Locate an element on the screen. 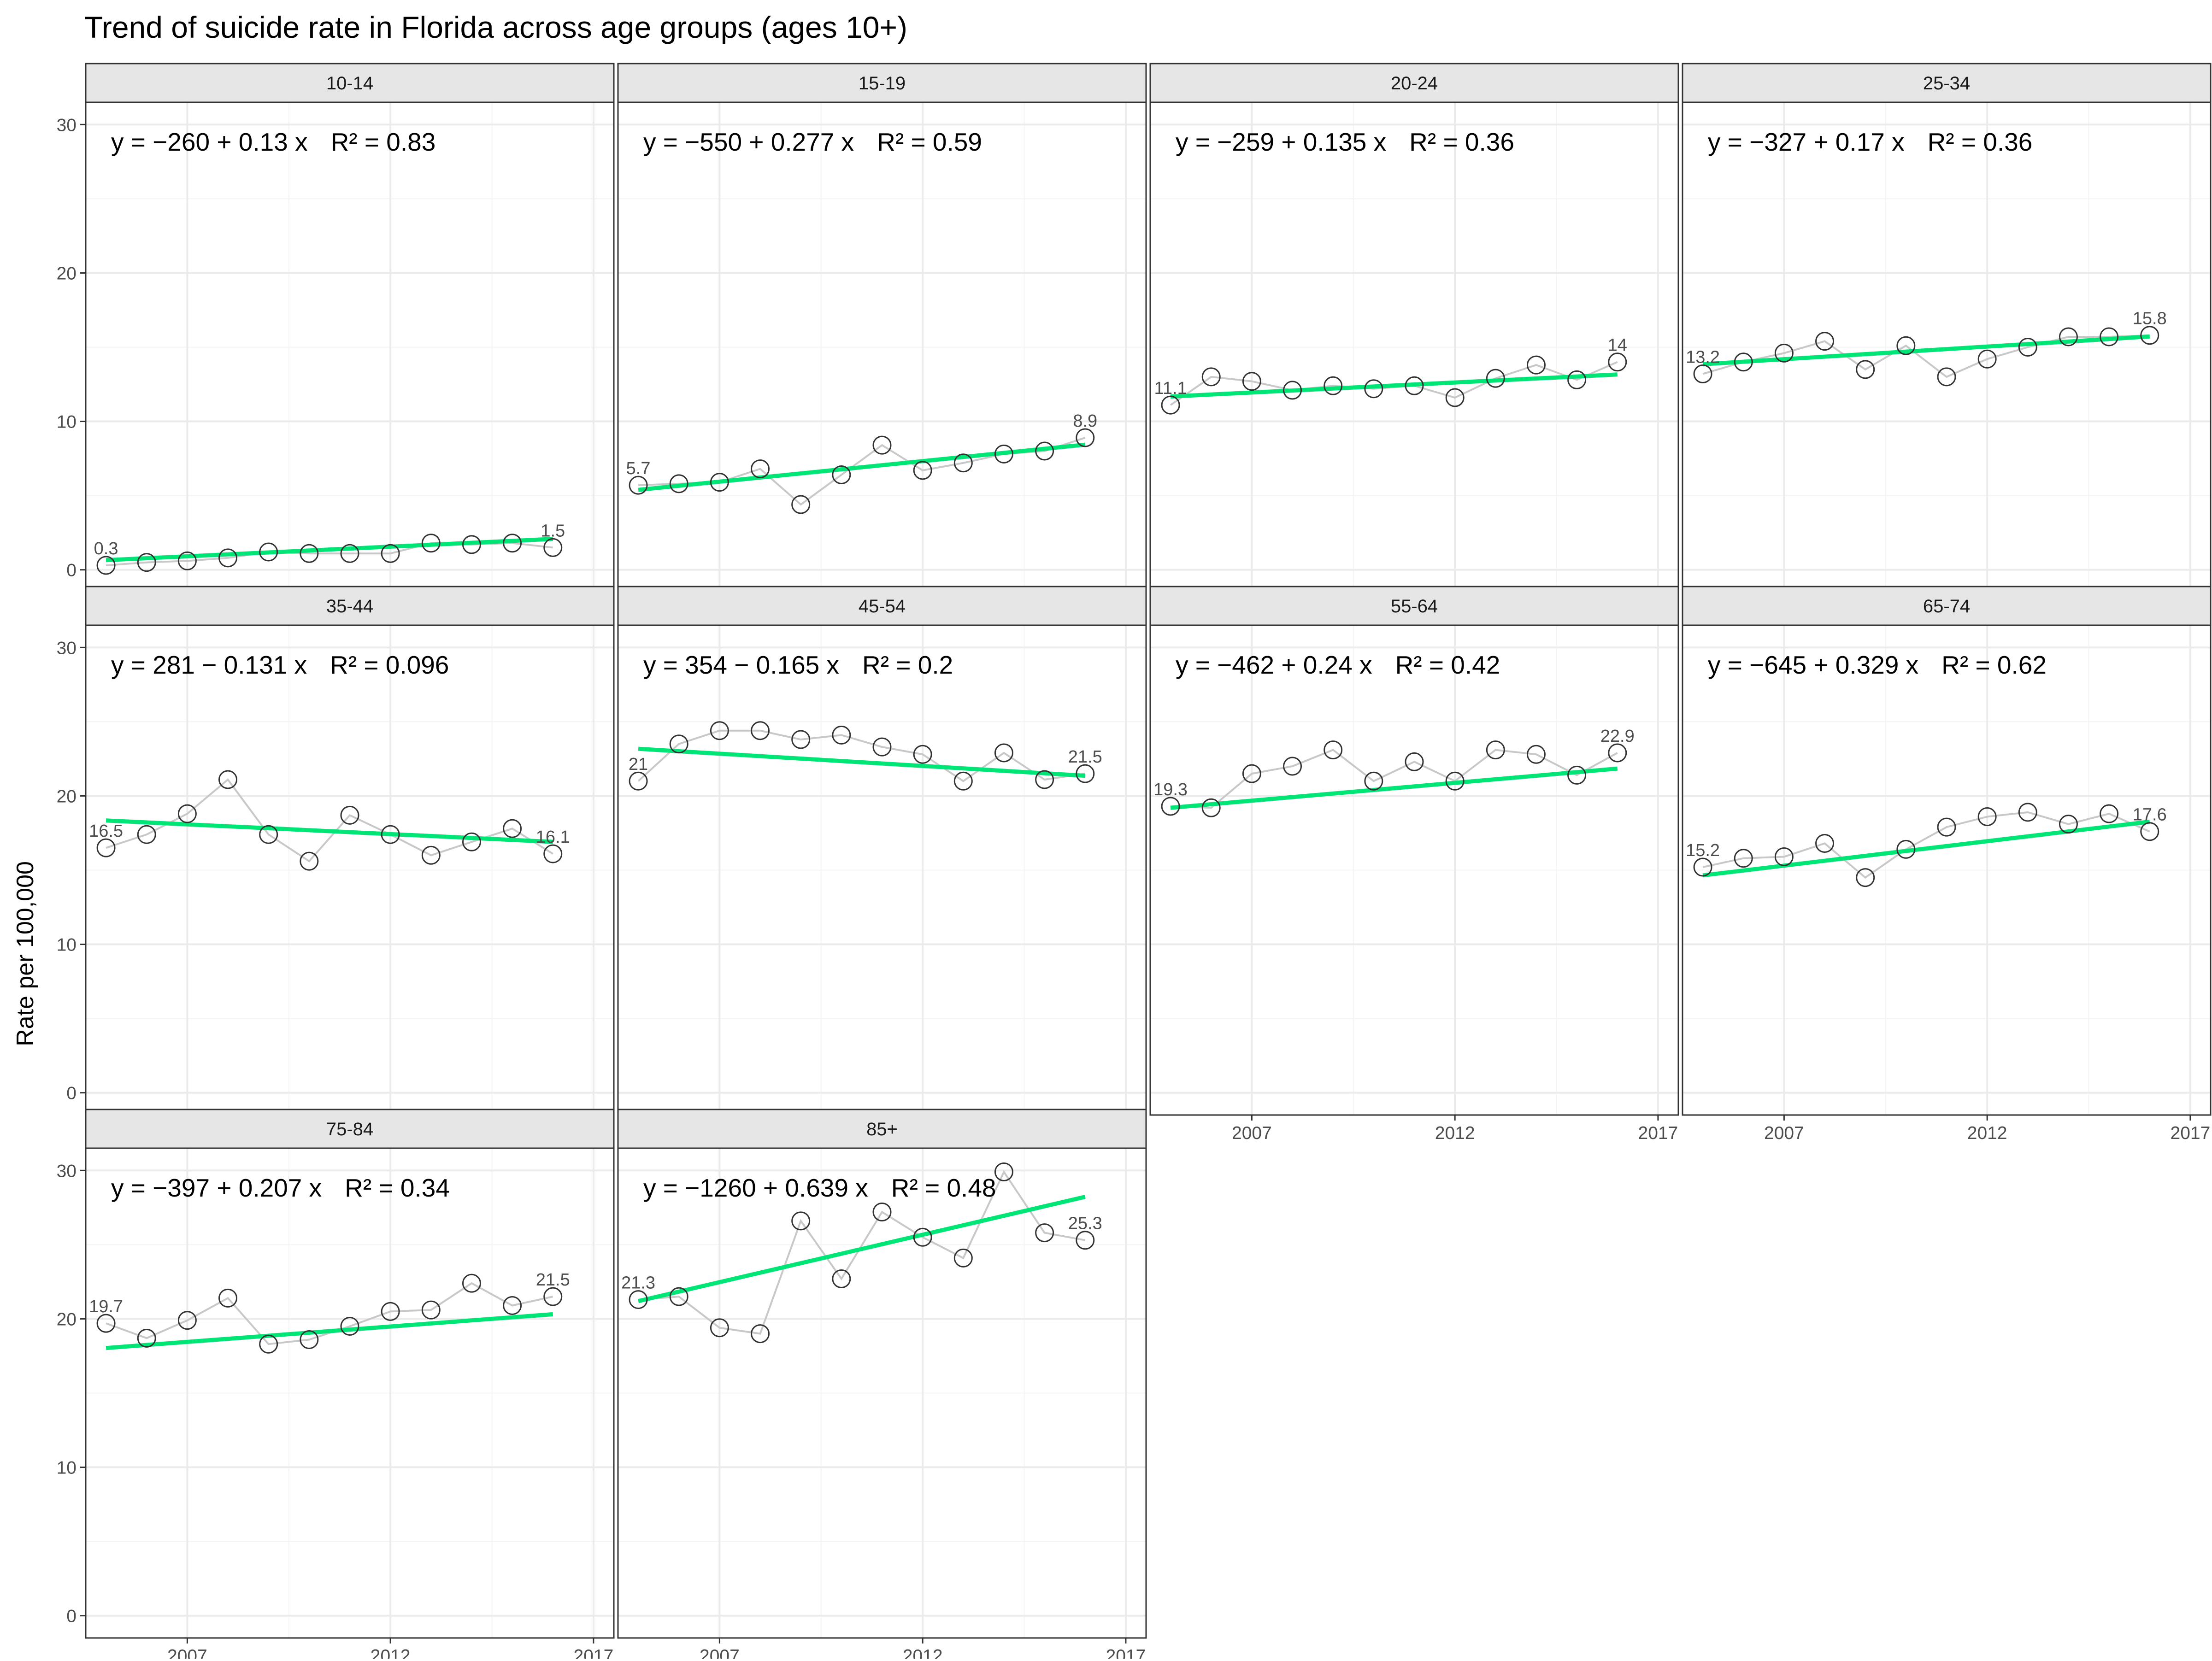  first-value-label: 19.3 is located at coordinates (1170, 789).